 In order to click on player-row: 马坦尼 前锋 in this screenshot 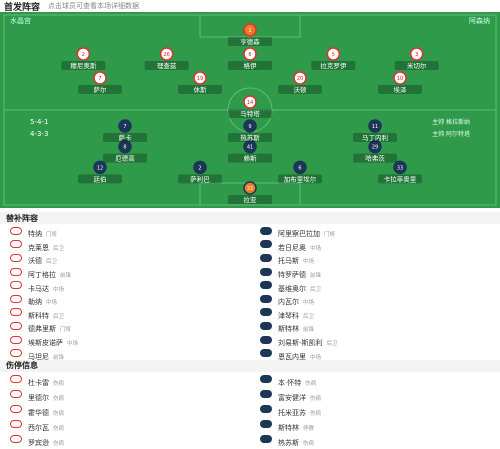, I will do `click(125, 353)`.